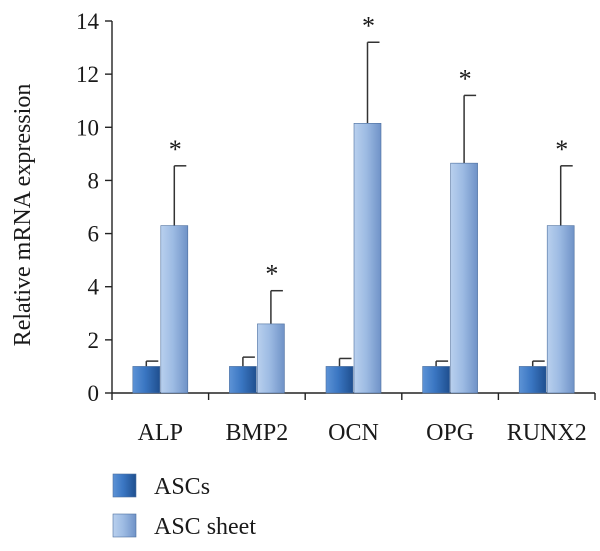  I want to click on legend-label: ASC sheet, so click(205, 527).